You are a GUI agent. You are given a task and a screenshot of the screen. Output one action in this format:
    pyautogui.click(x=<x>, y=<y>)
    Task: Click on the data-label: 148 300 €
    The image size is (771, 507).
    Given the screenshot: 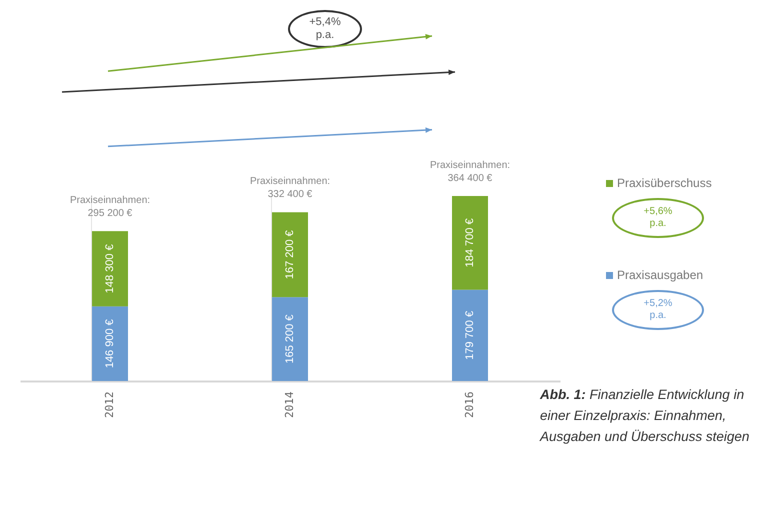 What is the action you would take?
    pyautogui.click(x=110, y=269)
    